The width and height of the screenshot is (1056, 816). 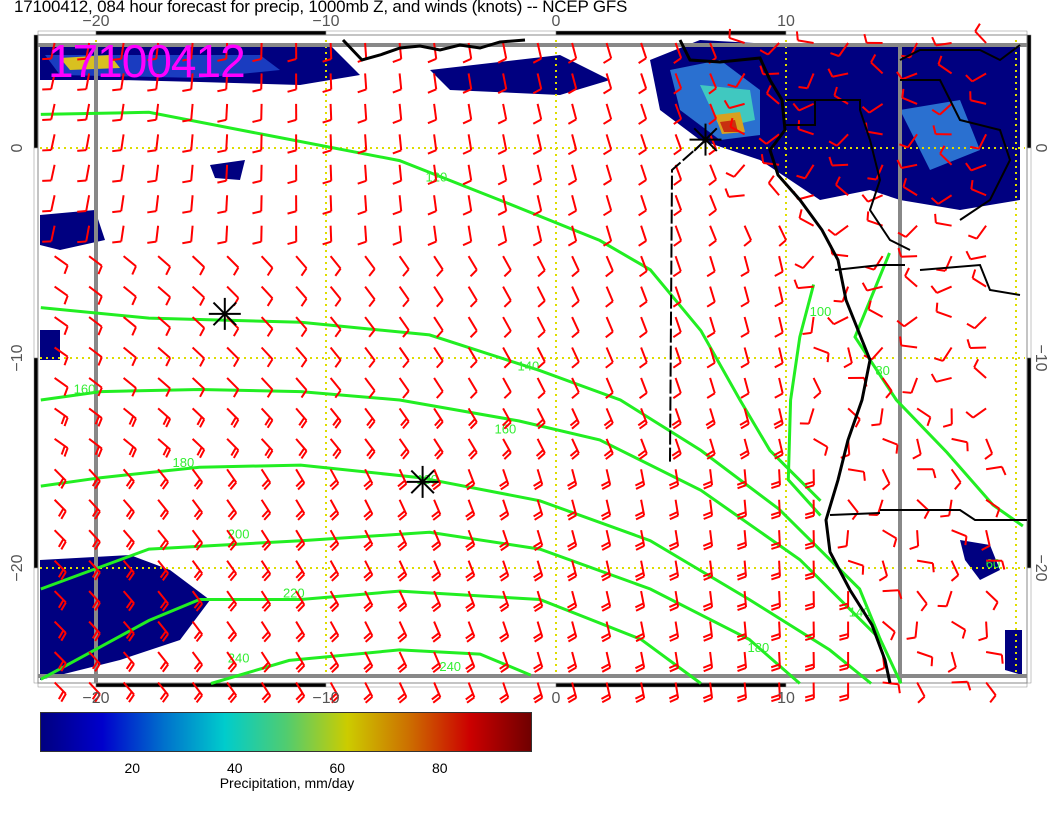 I want to click on precip-area, so click(x=1013, y=652).